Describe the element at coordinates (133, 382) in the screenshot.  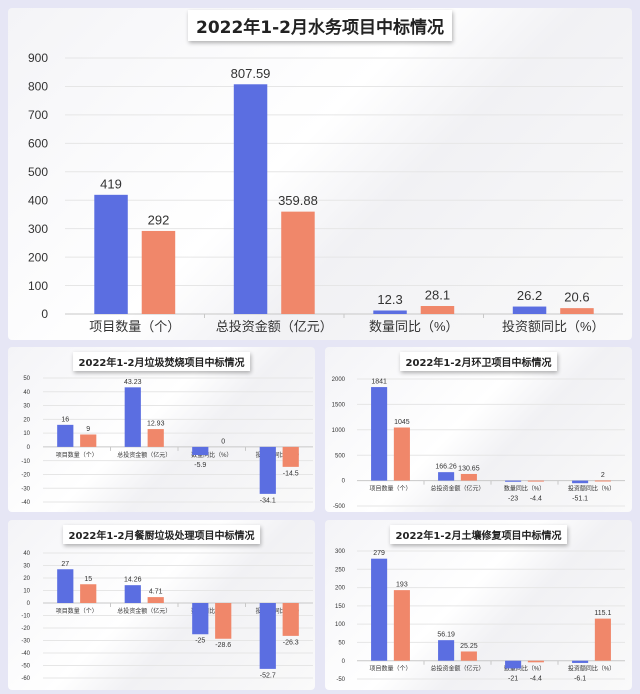
I see `data-label: 43.23` at that location.